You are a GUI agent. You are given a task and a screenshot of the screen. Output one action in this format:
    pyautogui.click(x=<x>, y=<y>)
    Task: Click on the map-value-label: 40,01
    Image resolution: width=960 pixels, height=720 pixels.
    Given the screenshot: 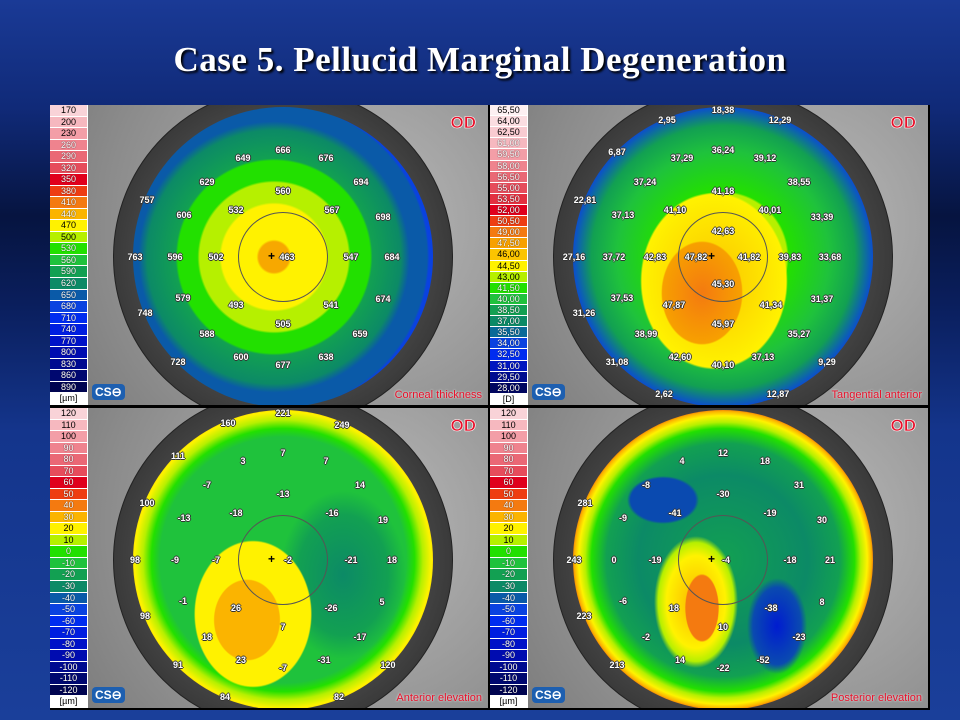 What is the action you would take?
    pyautogui.click(x=770, y=210)
    